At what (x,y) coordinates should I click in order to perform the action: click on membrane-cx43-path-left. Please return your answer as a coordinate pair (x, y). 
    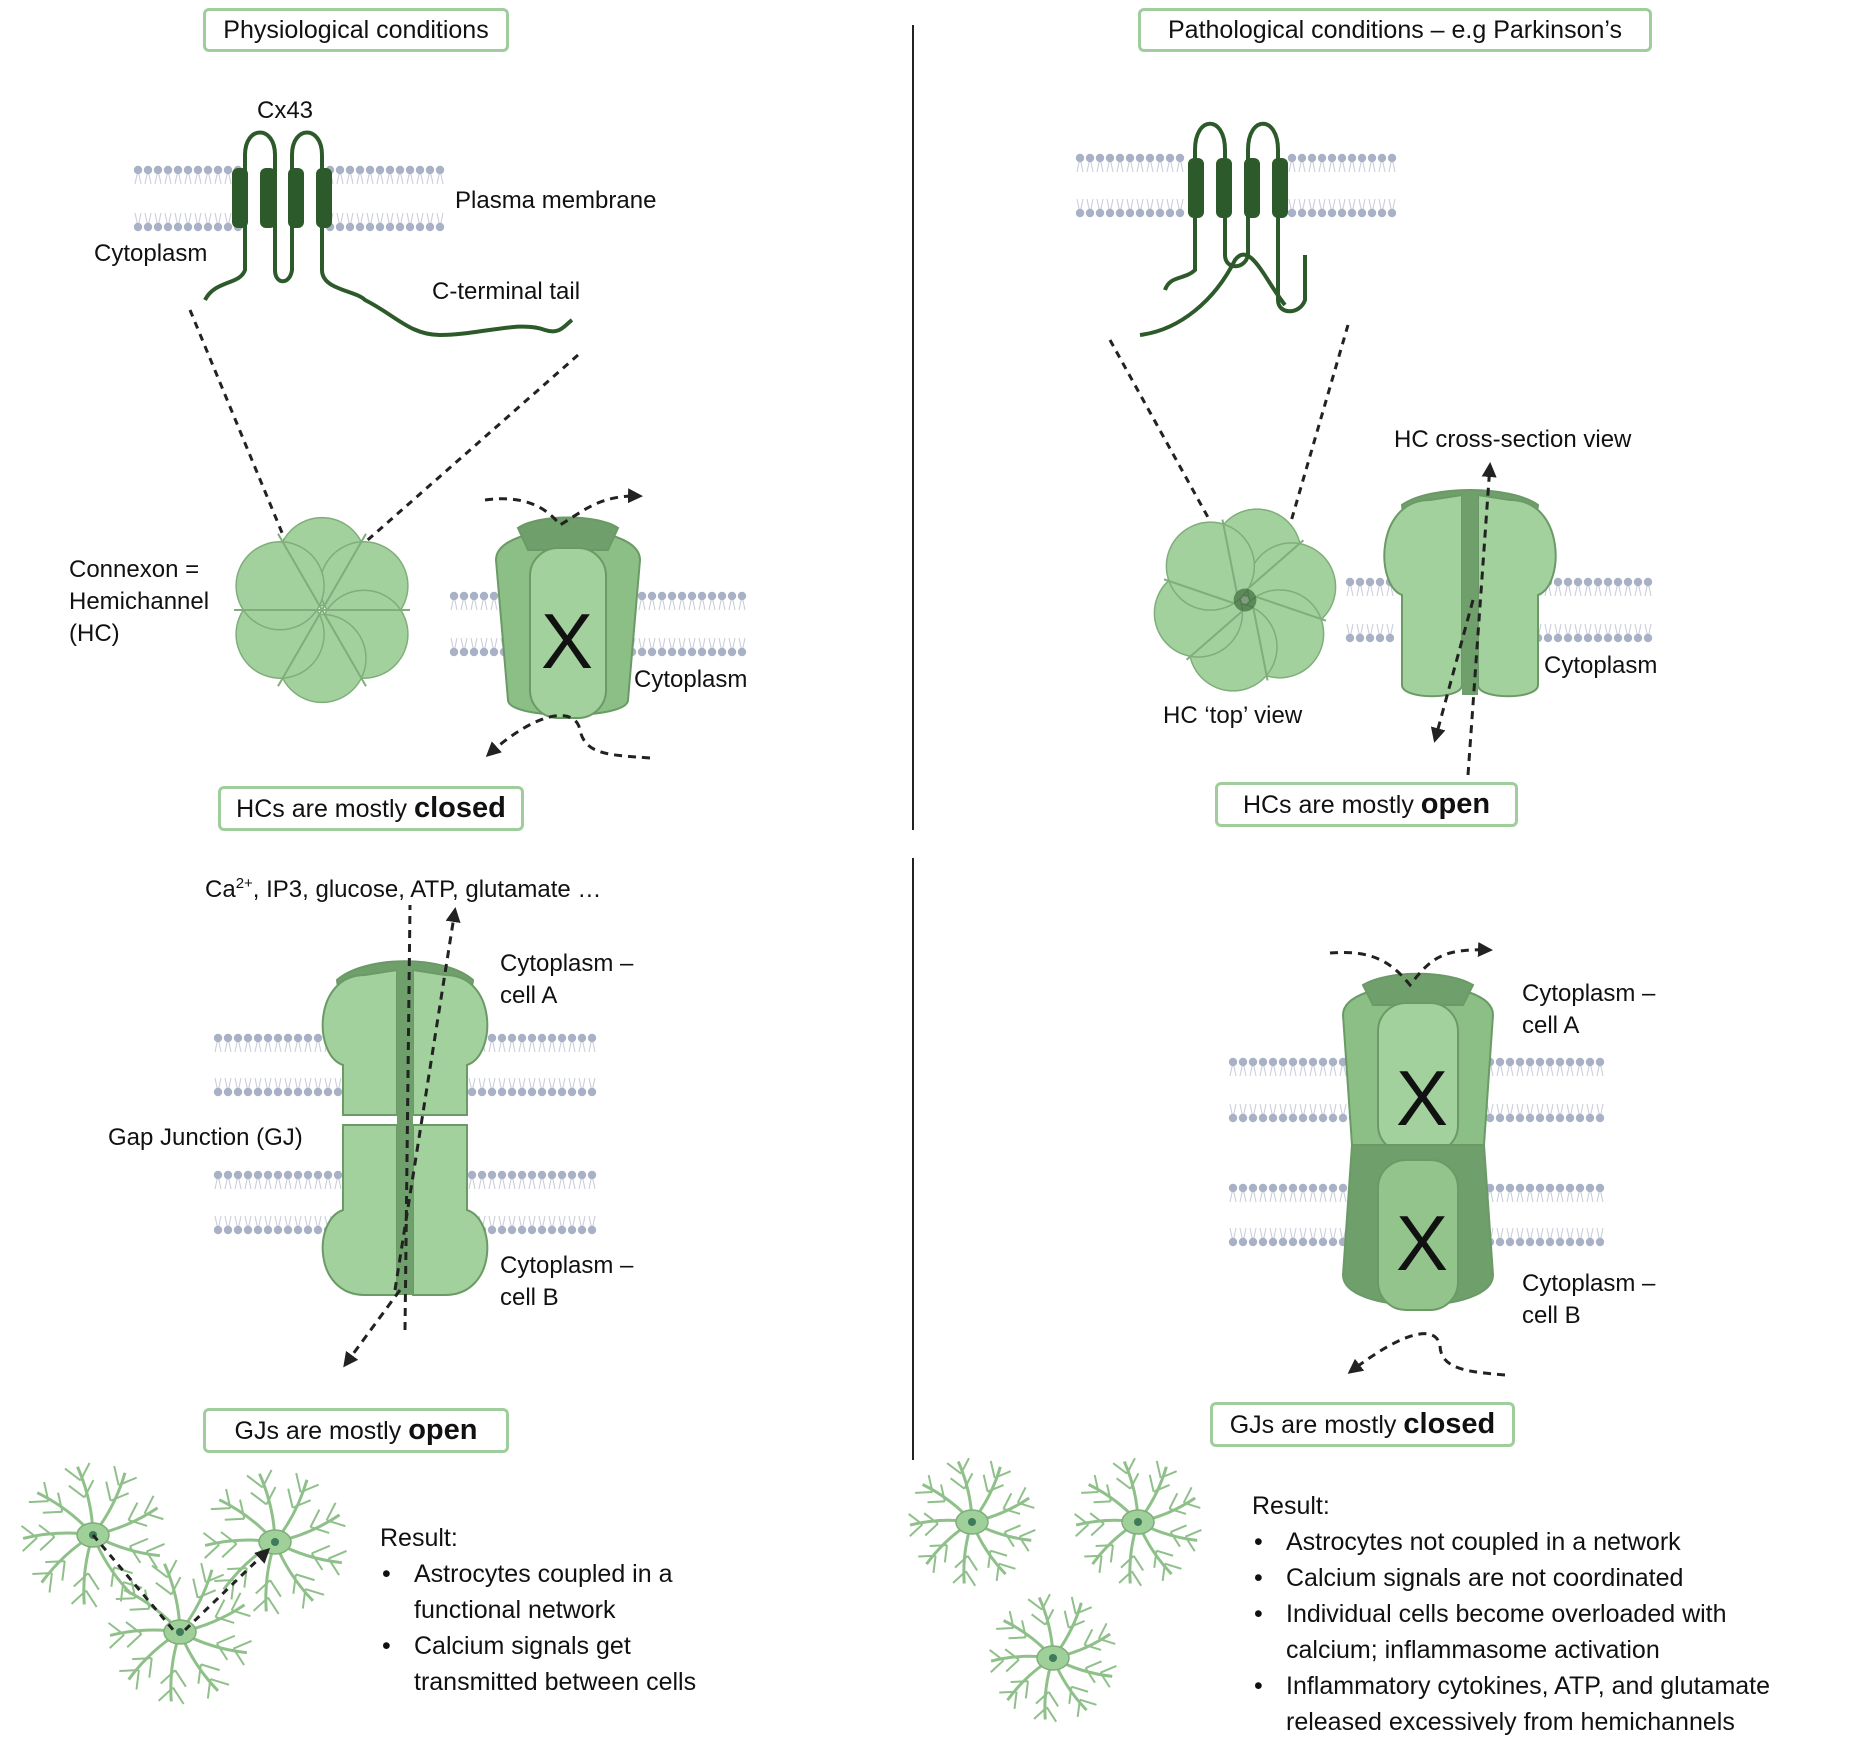
    Looking at the image, I should click on (1130, 185).